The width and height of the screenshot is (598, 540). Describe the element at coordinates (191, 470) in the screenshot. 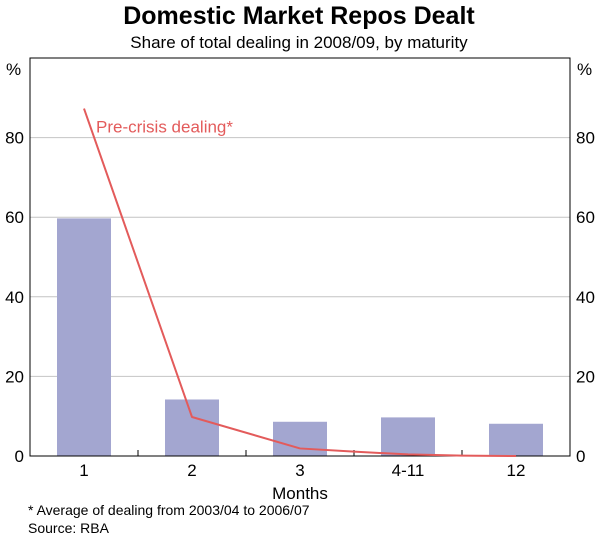

I see `x-tick-label: 2` at that location.